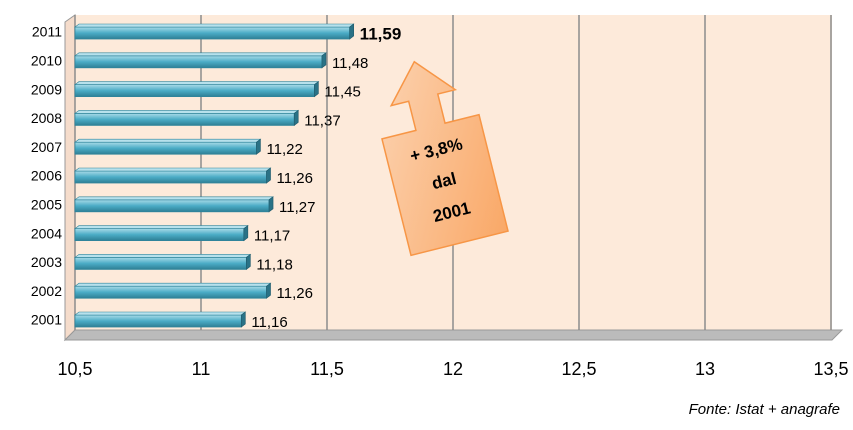  Describe the element at coordinates (830, 369) in the screenshot. I see `x-tick-label: 13,5` at that location.